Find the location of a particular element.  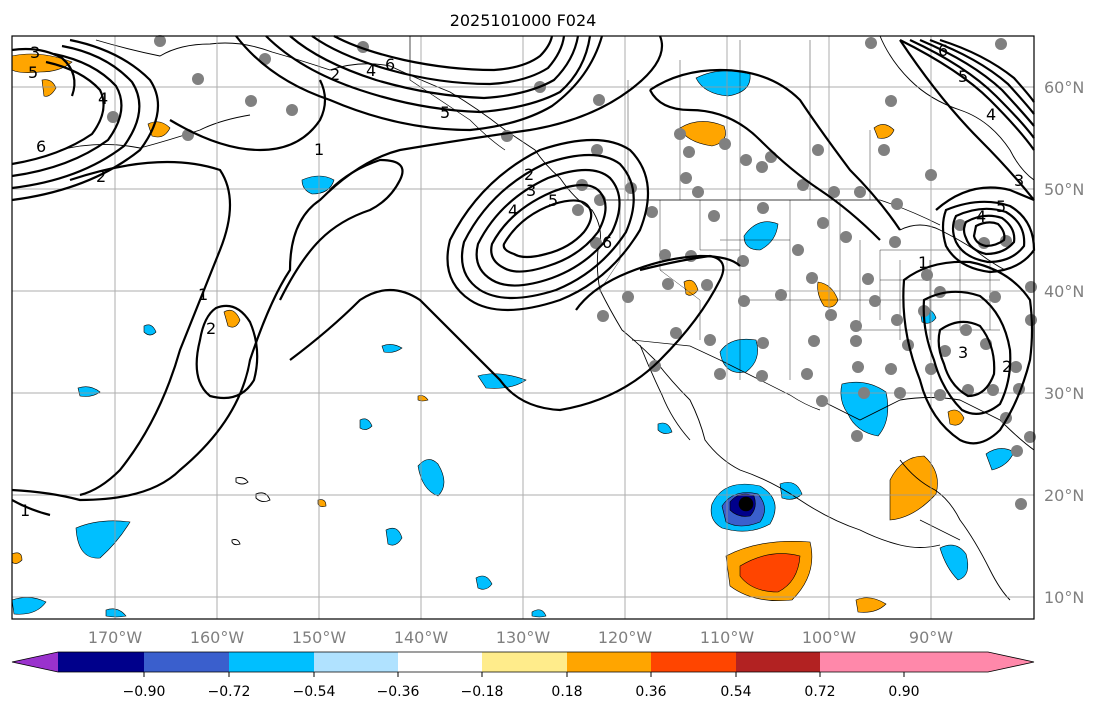

colorbar-tick-label: 0.72 is located at coordinates (819, 692).